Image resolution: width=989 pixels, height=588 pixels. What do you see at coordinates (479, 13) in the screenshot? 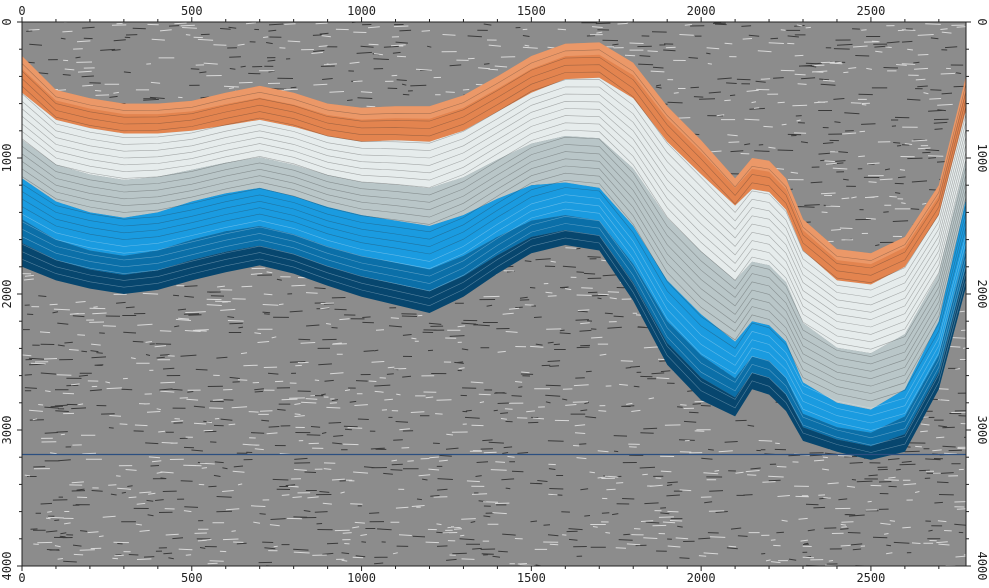
I see `top-axis: 0 500 1000 1500 2000 2500` at bounding box center [479, 13].